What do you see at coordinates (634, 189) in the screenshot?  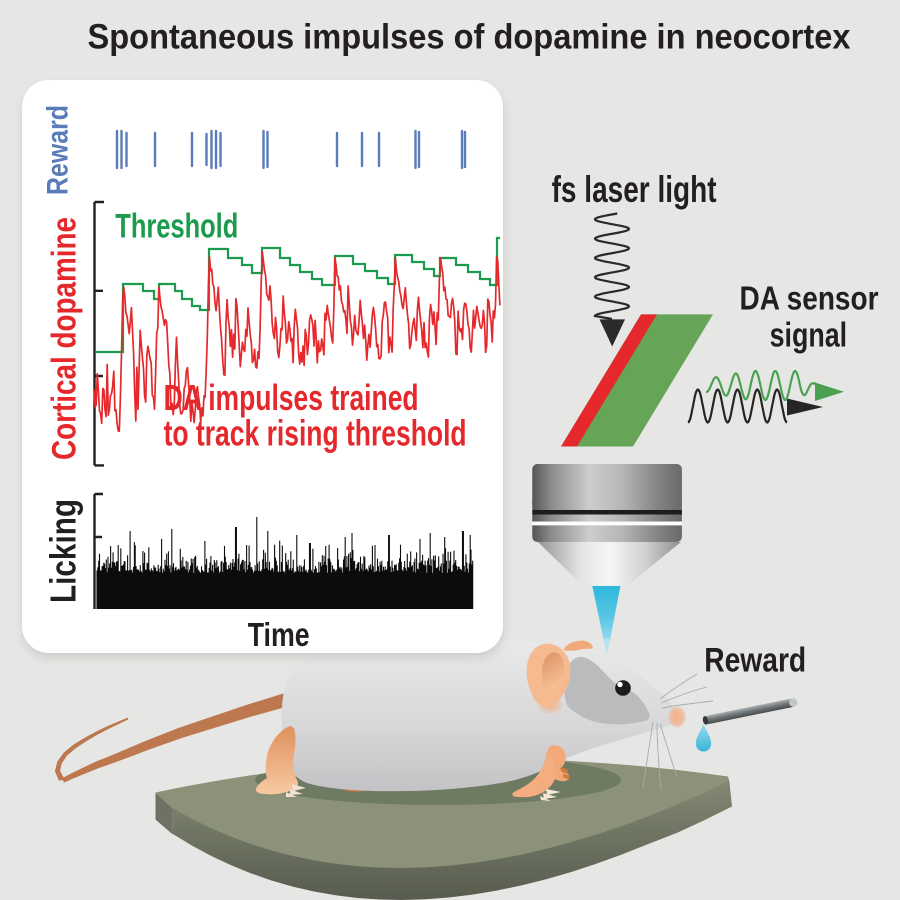 I see `svg-text: fs laser light` at bounding box center [634, 189].